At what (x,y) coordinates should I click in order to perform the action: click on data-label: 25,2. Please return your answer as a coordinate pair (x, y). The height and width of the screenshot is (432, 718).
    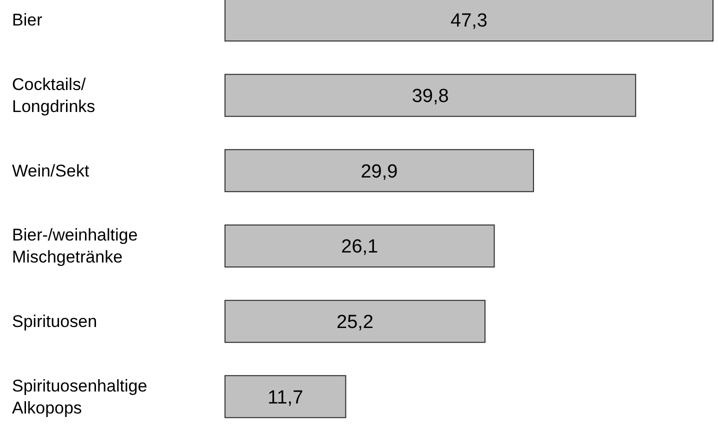
    Looking at the image, I should click on (355, 323).